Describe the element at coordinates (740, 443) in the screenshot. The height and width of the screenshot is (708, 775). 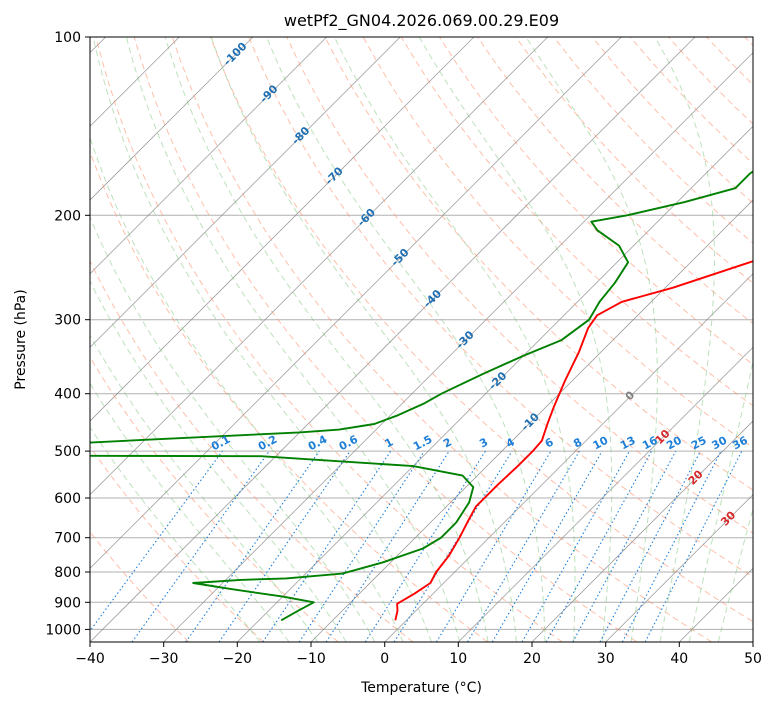
I see `mixing-ratio-label: 36` at that location.